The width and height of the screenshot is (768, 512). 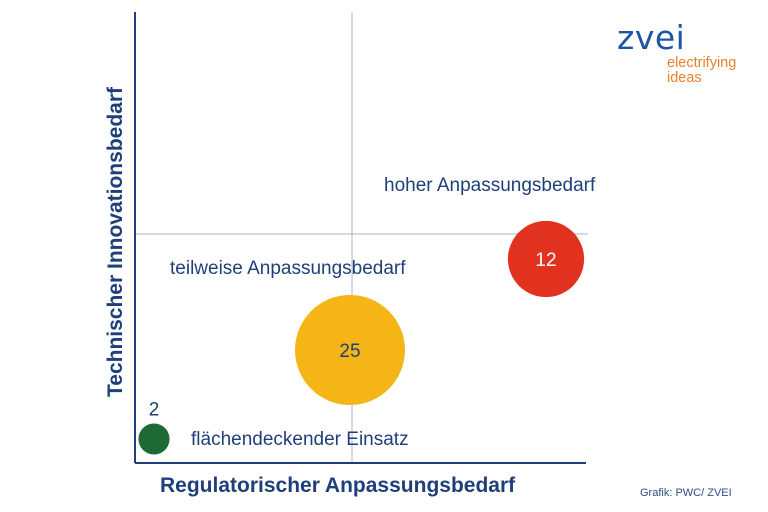 I want to click on logo-tagline-line2: ideas, so click(x=684, y=78).